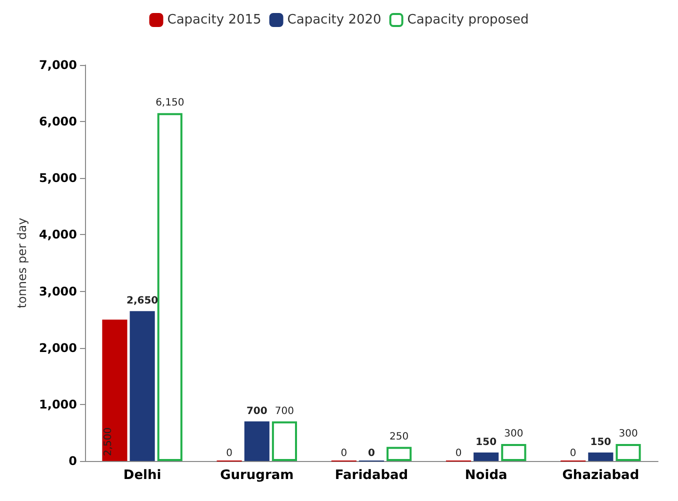  Describe the element at coordinates (371, 475) in the screenshot. I see `x-tick-label: Faridabad` at that location.